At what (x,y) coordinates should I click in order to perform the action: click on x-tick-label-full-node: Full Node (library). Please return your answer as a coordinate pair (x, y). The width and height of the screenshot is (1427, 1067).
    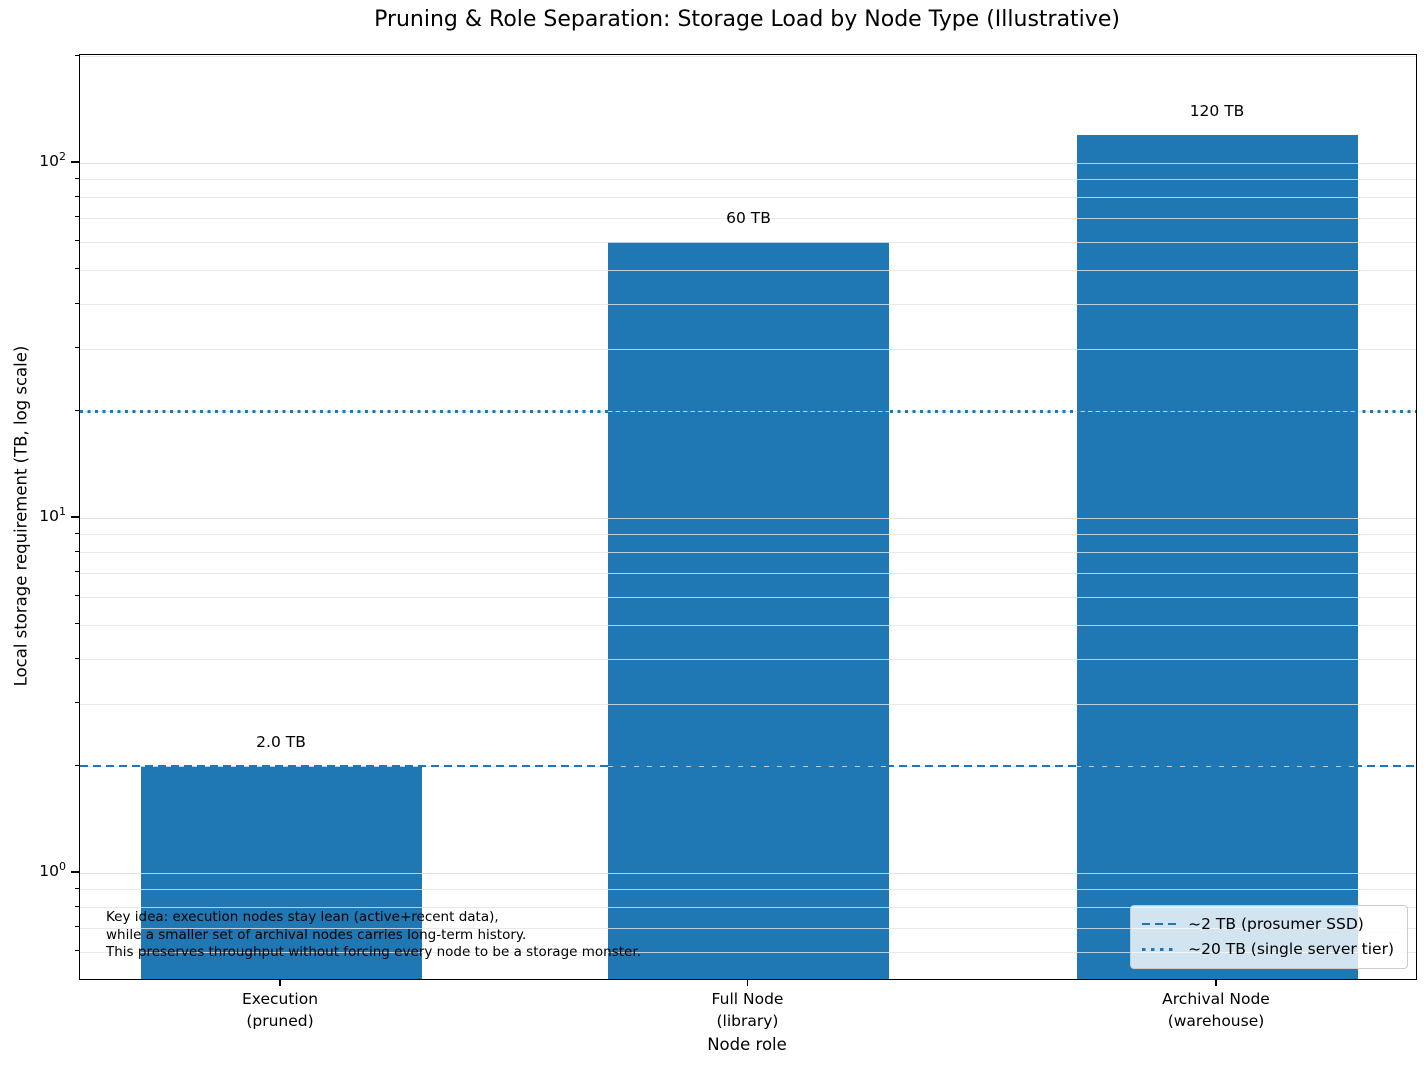
    Looking at the image, I should click on (747, 1010).